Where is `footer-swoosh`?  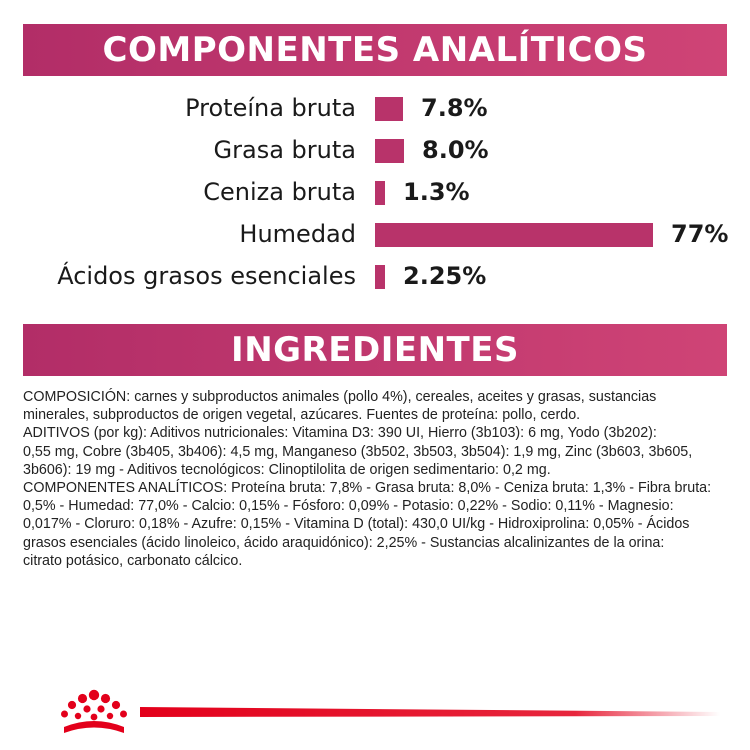 footer-swoosh is located at coordinates (430, 712).